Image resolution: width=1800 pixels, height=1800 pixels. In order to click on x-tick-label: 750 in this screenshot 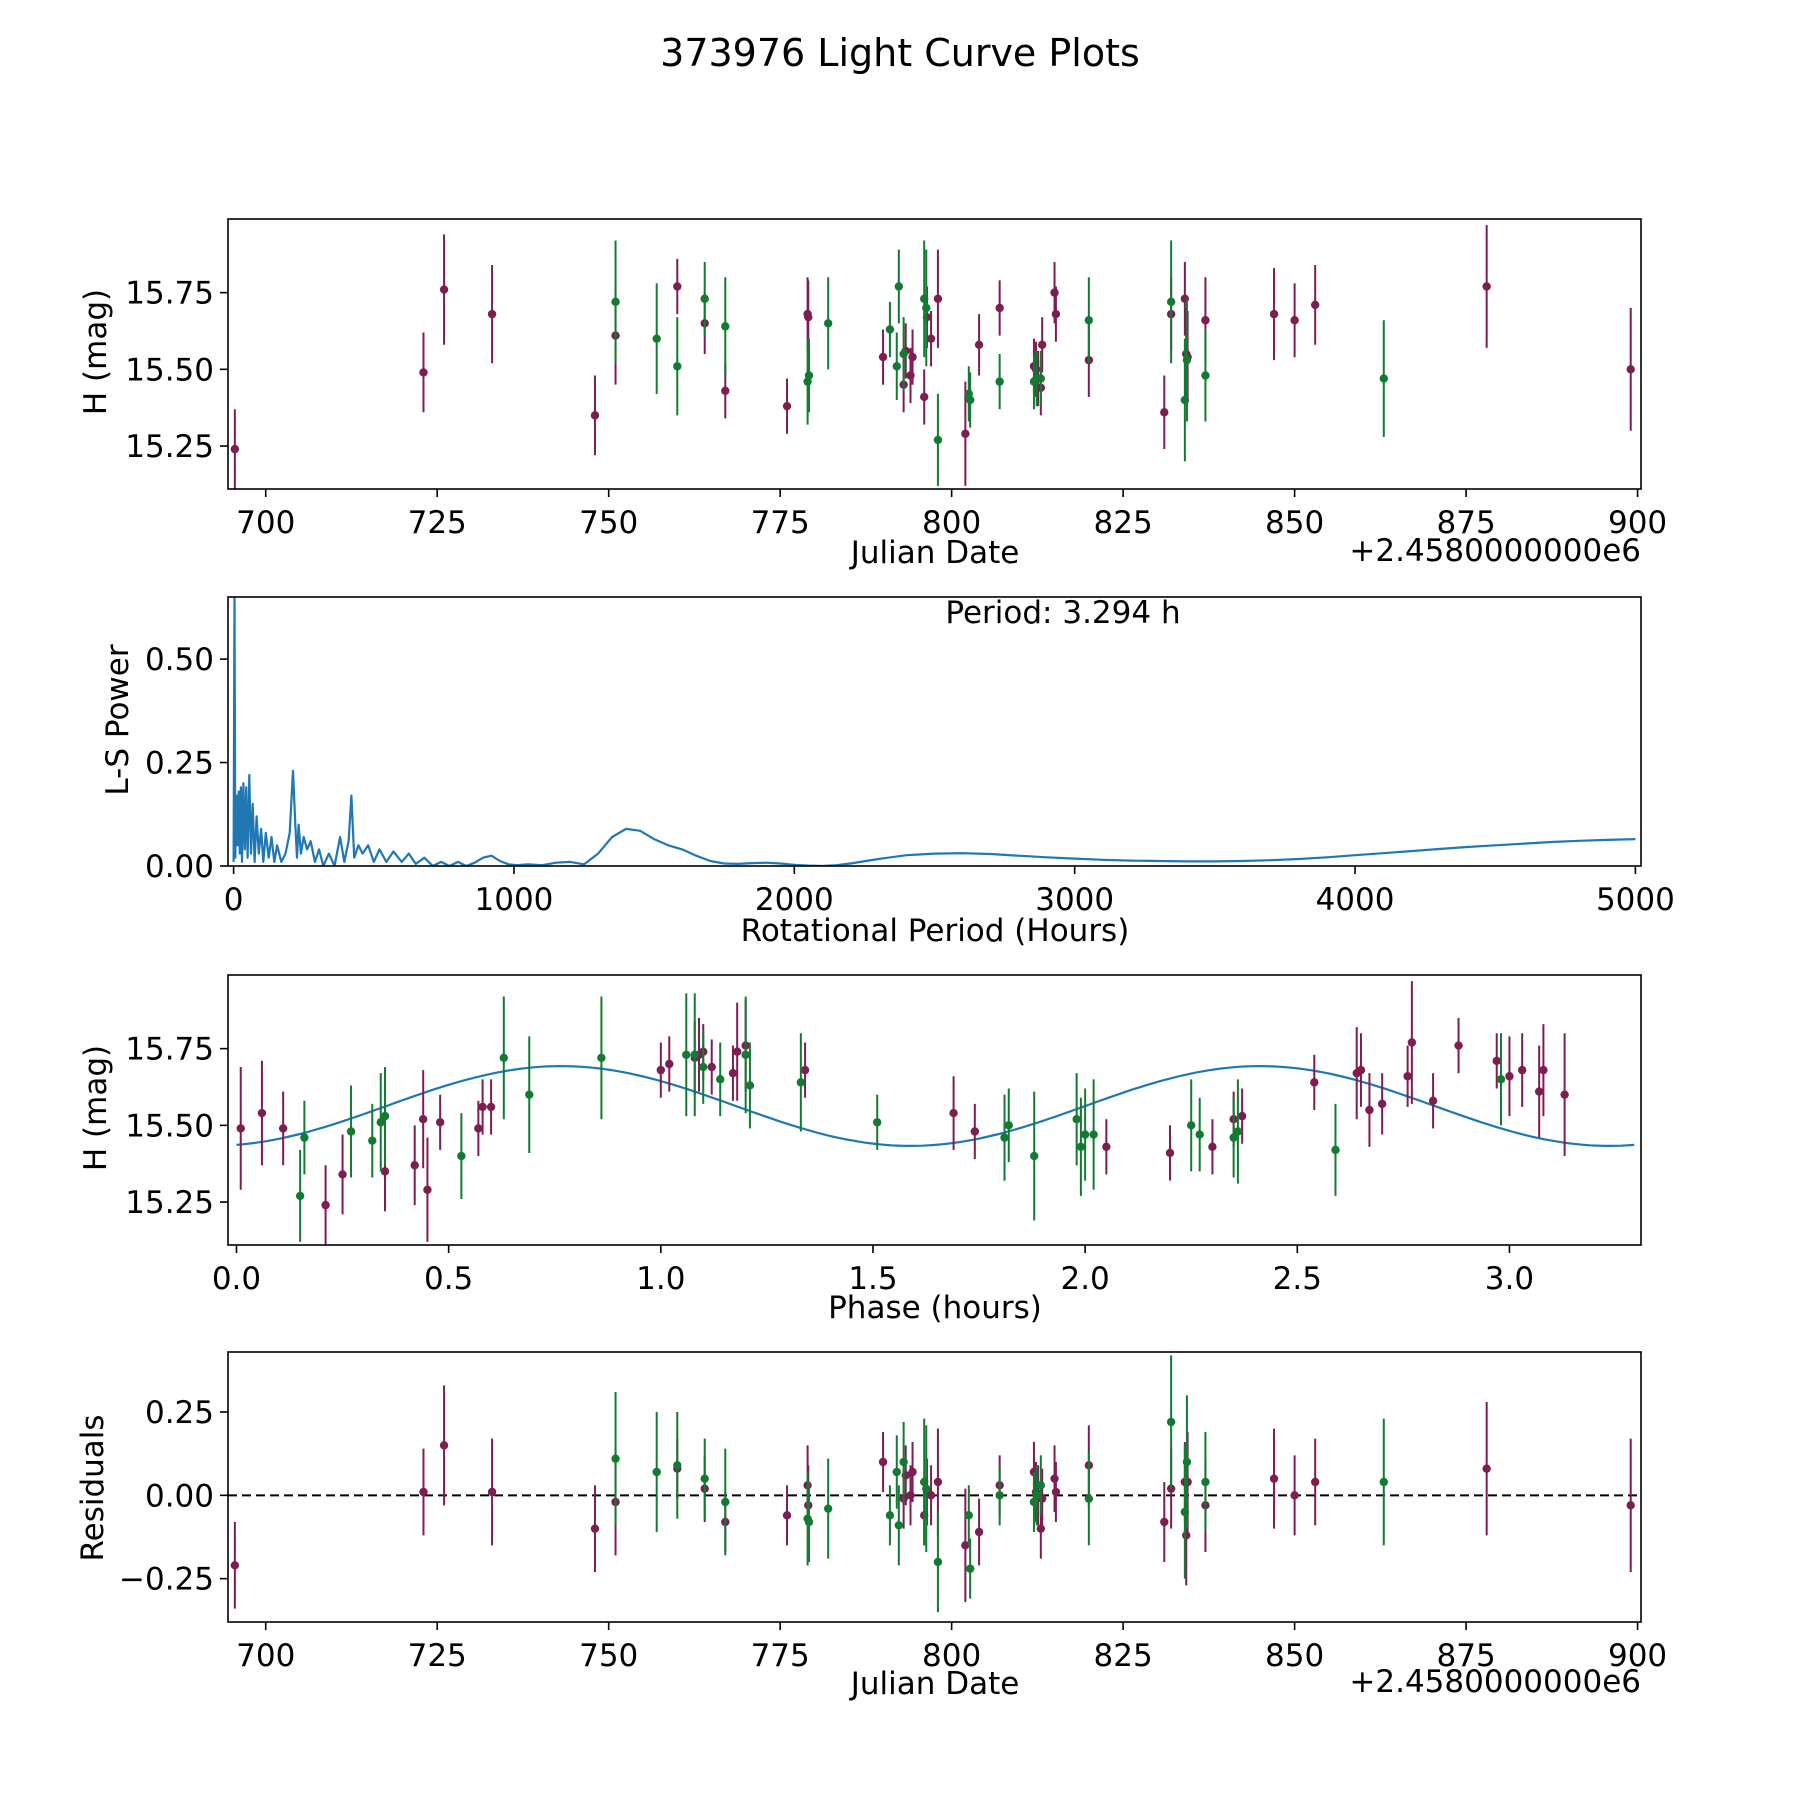, I will do `click(608, 523)`.